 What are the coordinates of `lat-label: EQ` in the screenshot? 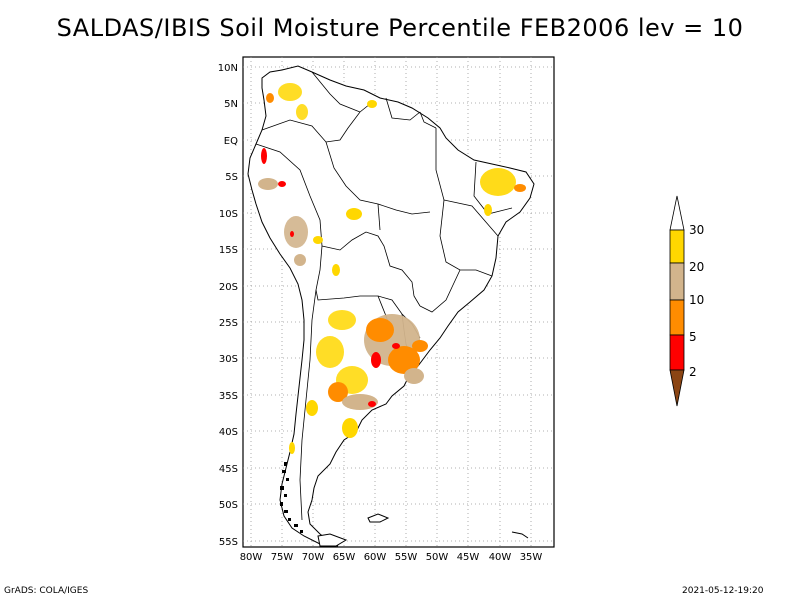 It's located at (231, 141).